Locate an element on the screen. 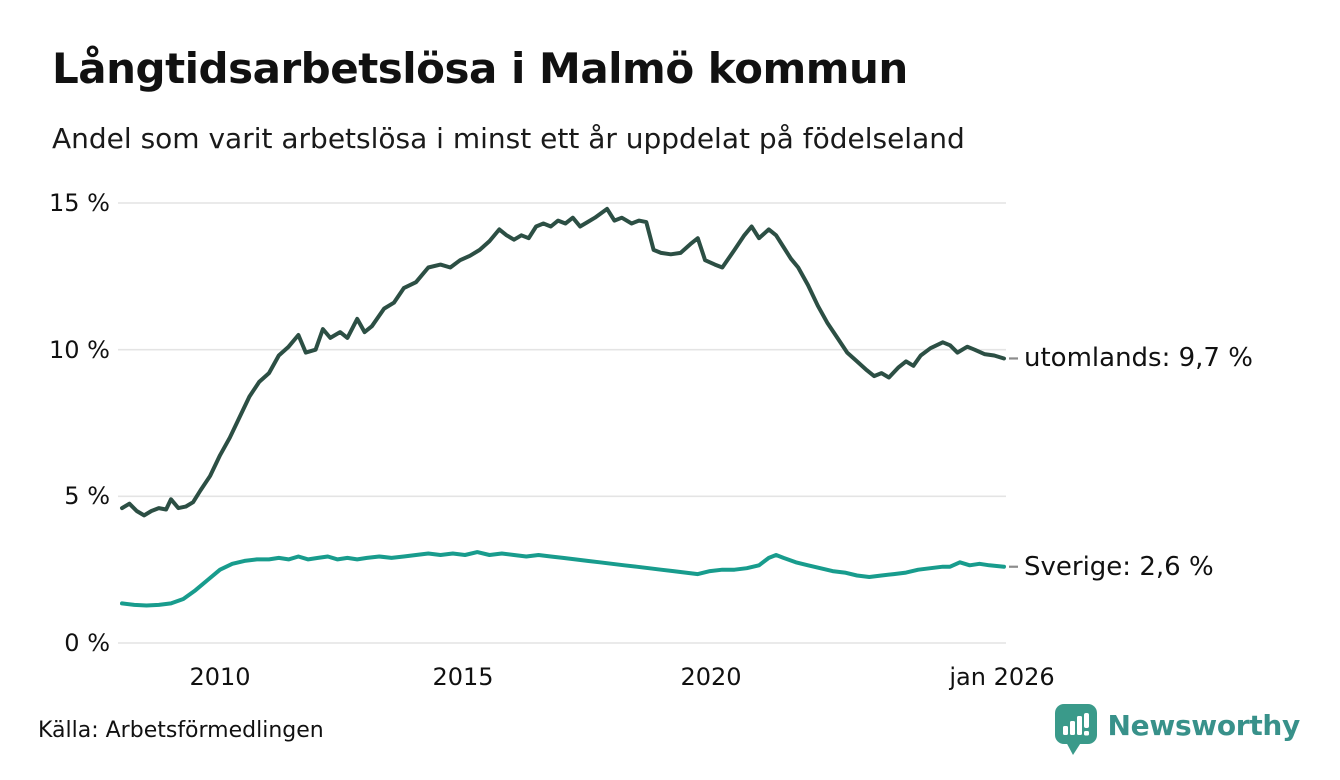 The image size is (1340, 780). newsworthy-wordmark: Newsworthy is located at coordinates (1204, 725).